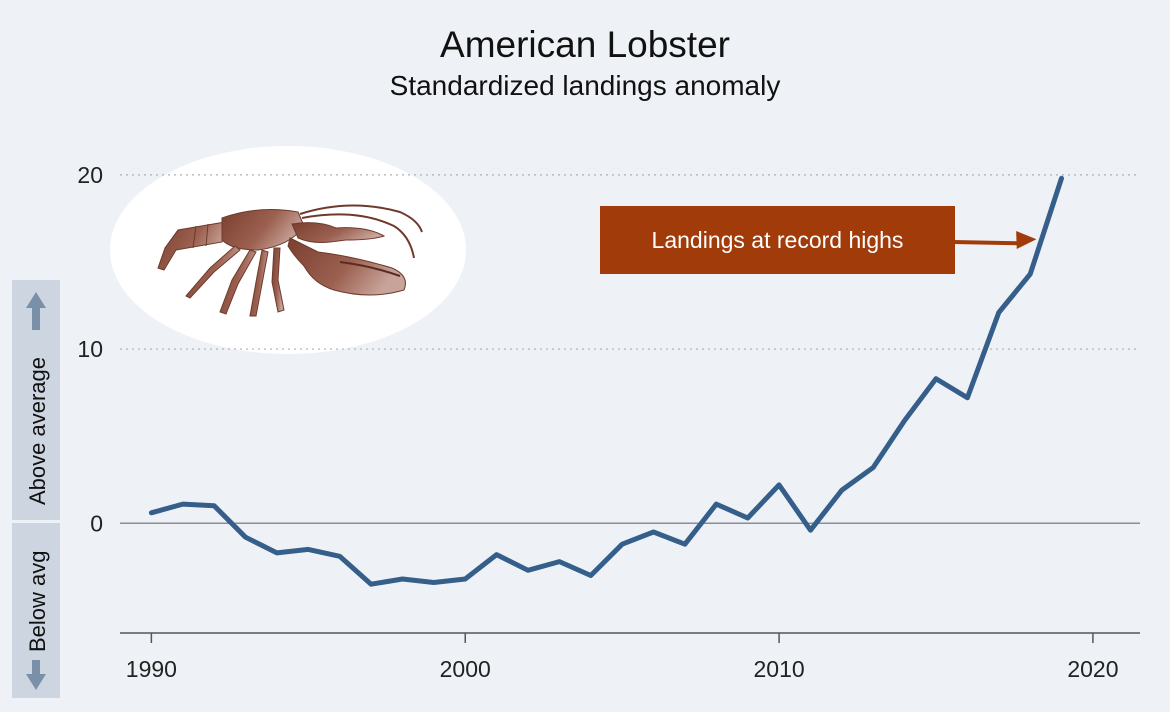 Image resolution: width=1170 pixels, height=712 pixels. I want to click on annotation: Landings at record highs, so click(818, 240).